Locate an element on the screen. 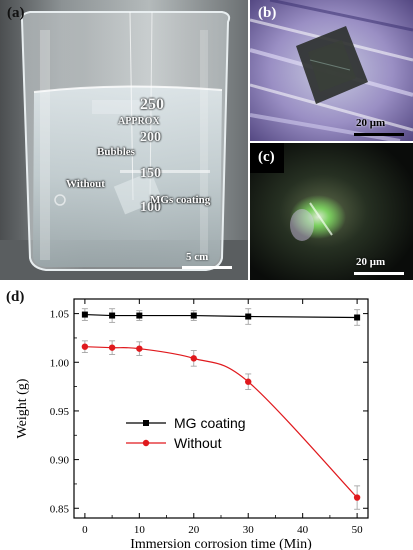 The width and height of the screenshot is (413, 550). y-tick-label: 0.85 is located at coordinates (60, 509).